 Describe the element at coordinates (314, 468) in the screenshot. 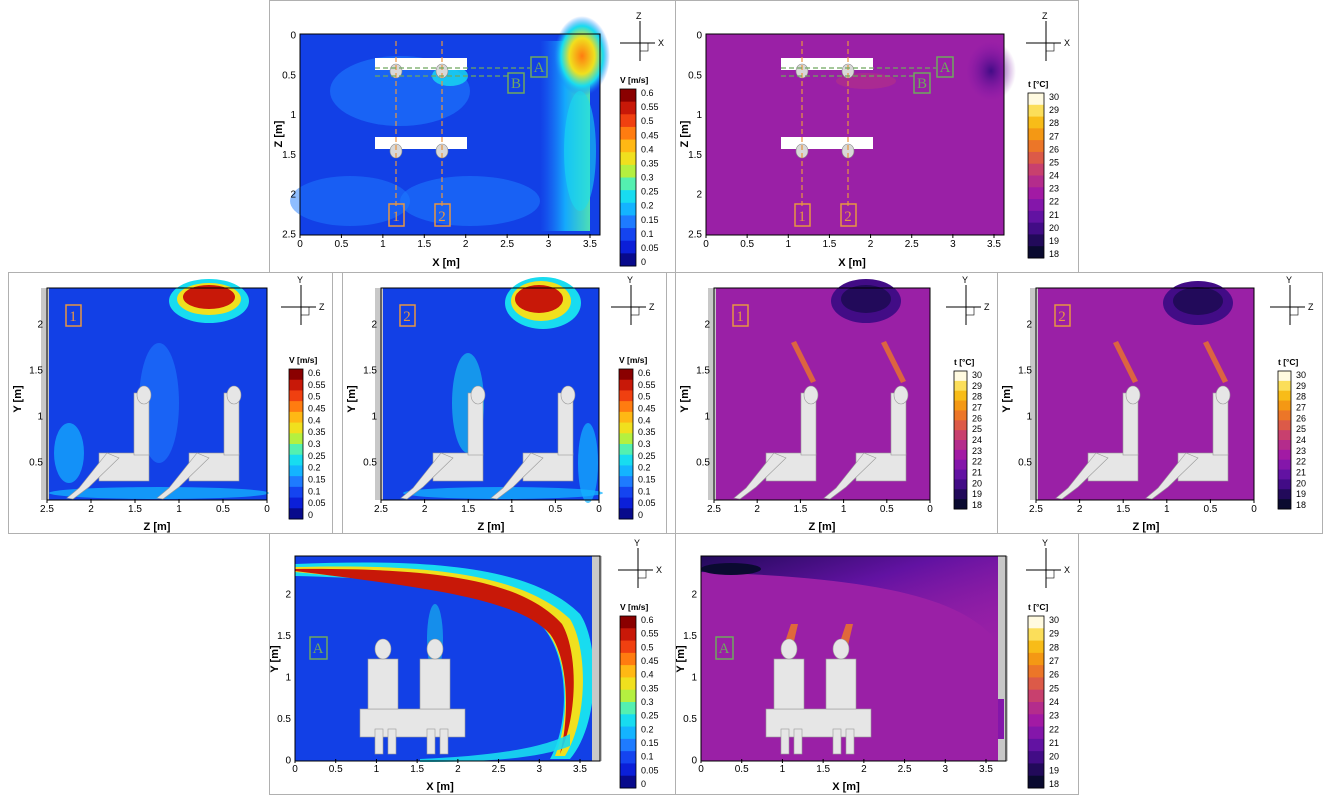

I see `colorbar-tick-label: 0.2` at that location.